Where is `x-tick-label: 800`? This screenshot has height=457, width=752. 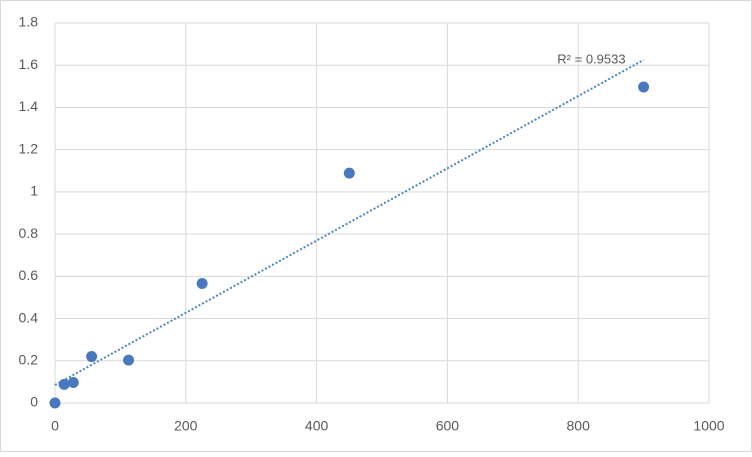
x-tick-label: 800 is located at coordinates (579, 426).